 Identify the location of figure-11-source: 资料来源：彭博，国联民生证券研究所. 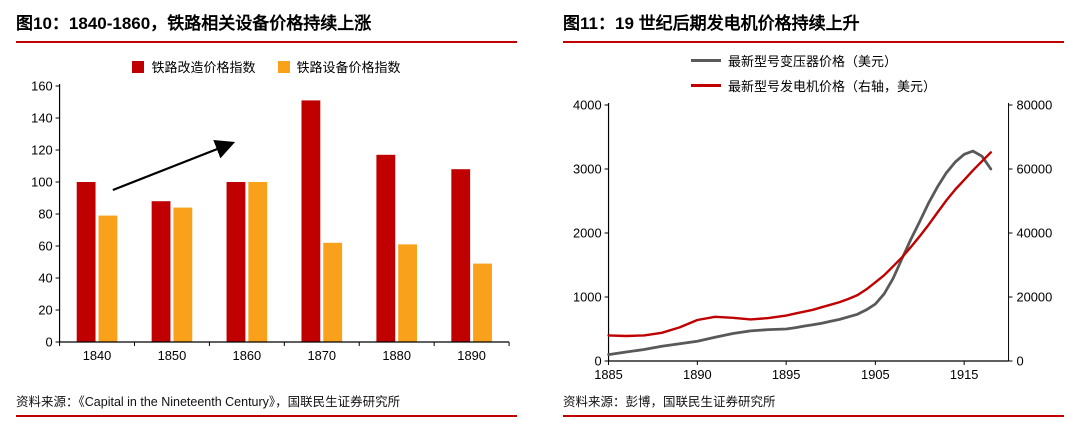
(813, 401).